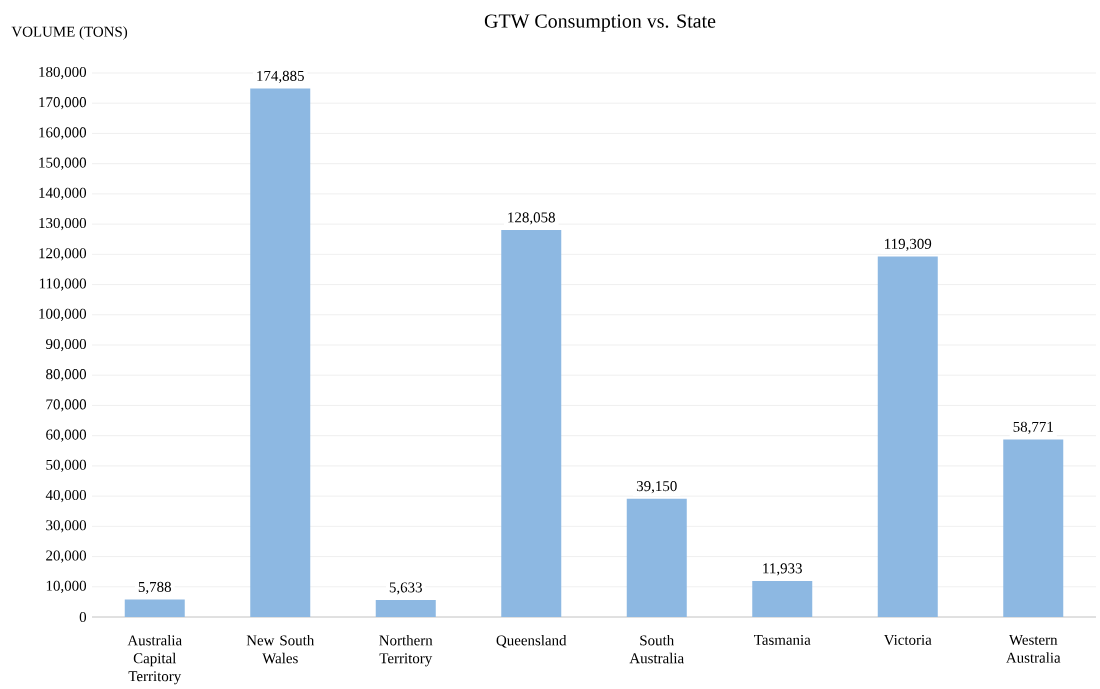 The image size is (1100, 689). Describe the element at coordinates (1033, 427) in the screenshot. I see `data-label: 58,771` at that location.